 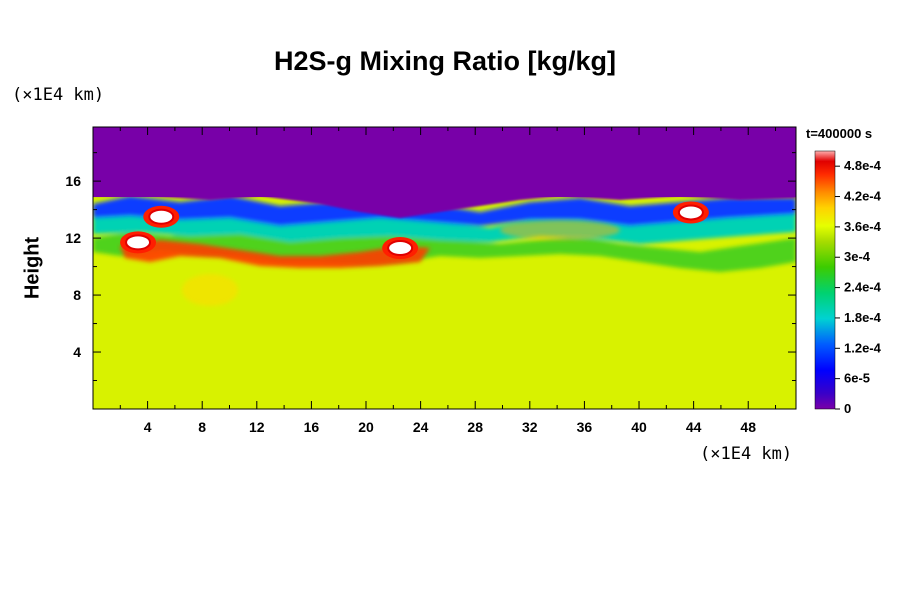 What do you see at coordinates (839, 133) in the screenshot?
I see `time-label: t=400000 s` at bounding box center [839, 133].